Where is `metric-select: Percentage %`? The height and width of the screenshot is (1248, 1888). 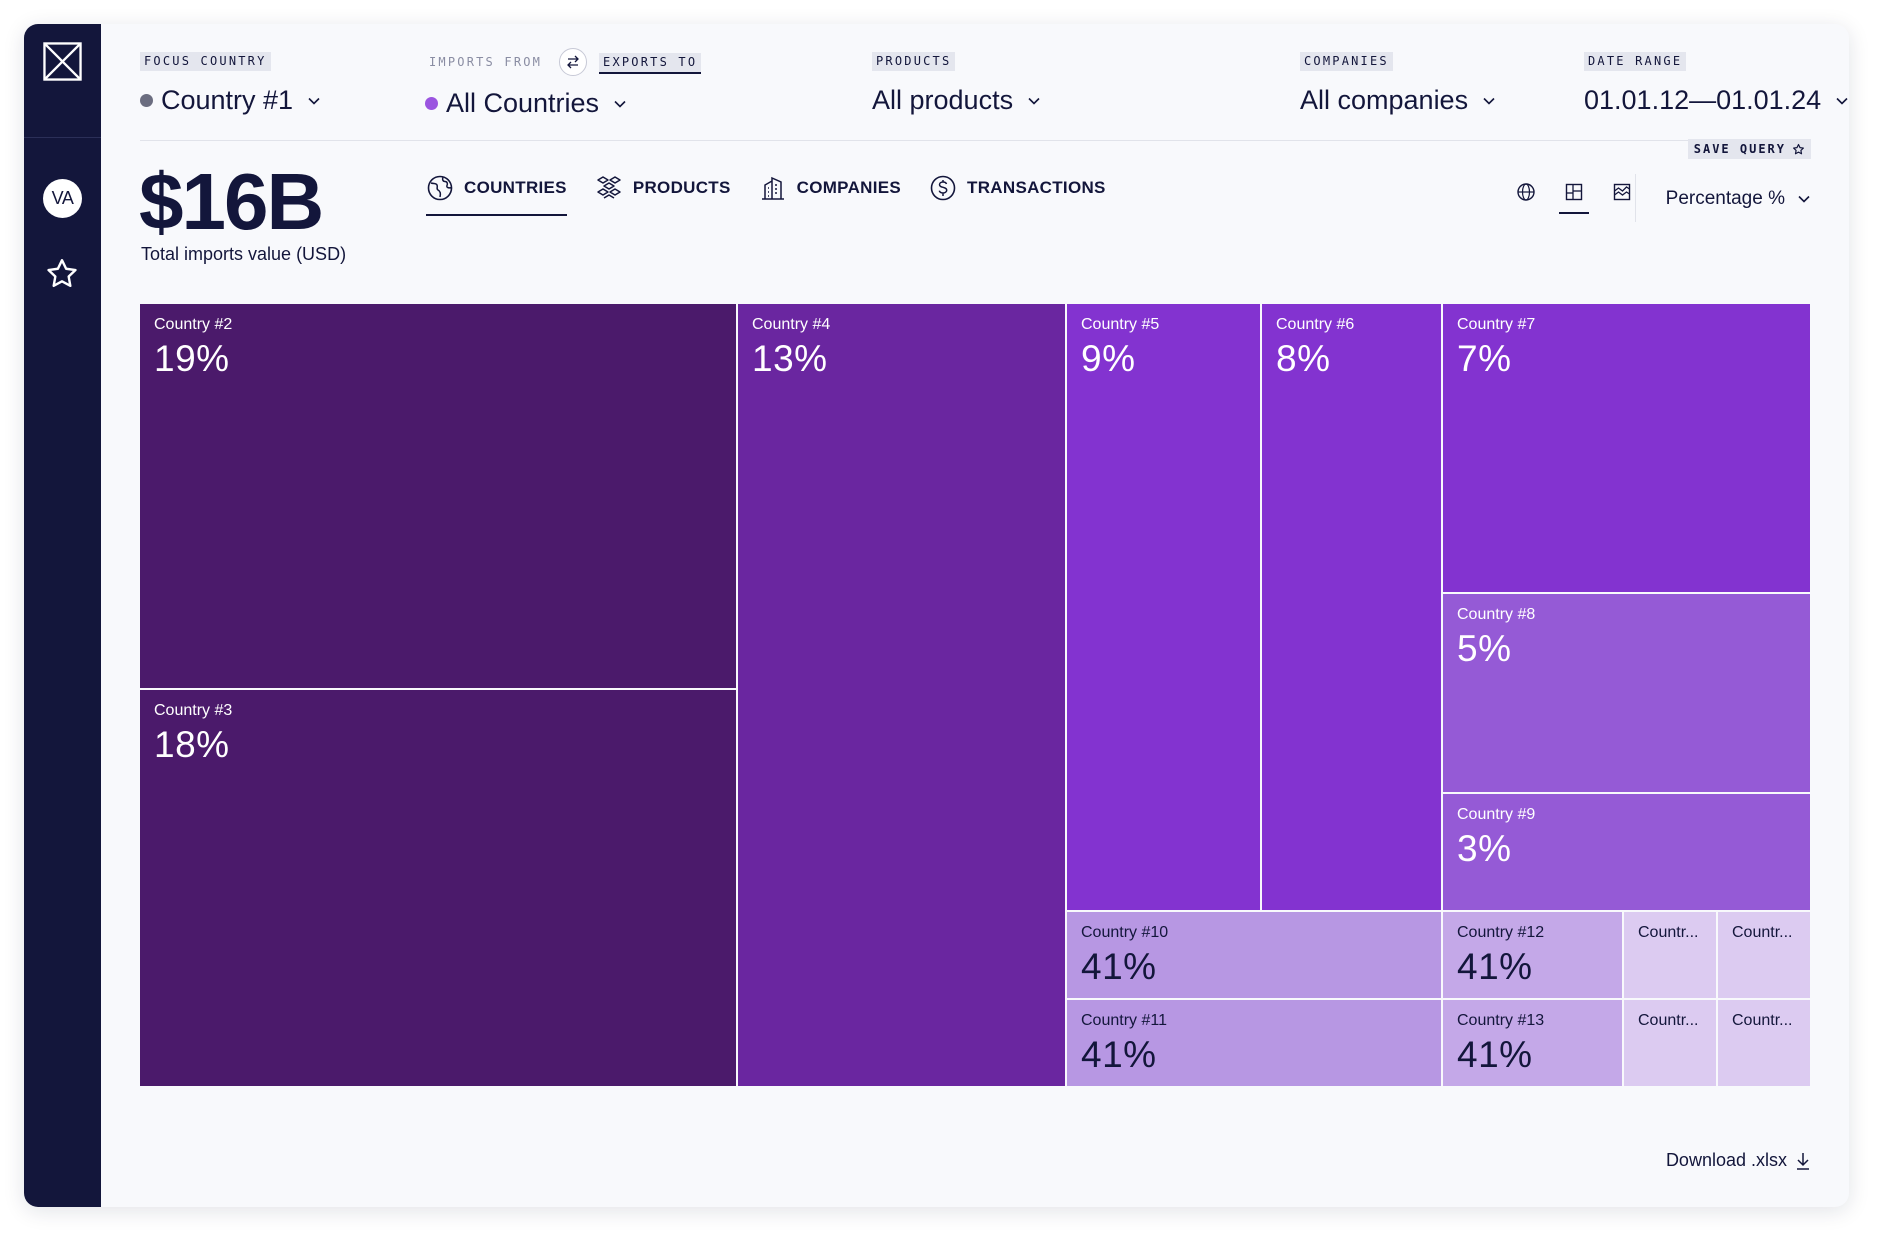 metric-select: Percentage % is located at coordinates (1738, 199).